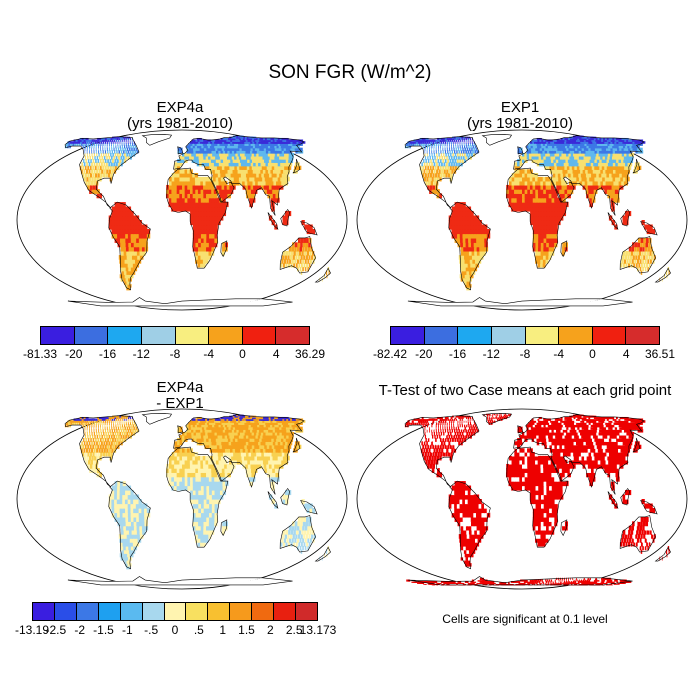 Image resolution: width=700 pixels, height=700 pixels. I want to click on colorbar-exp4a, so click(175, 335).